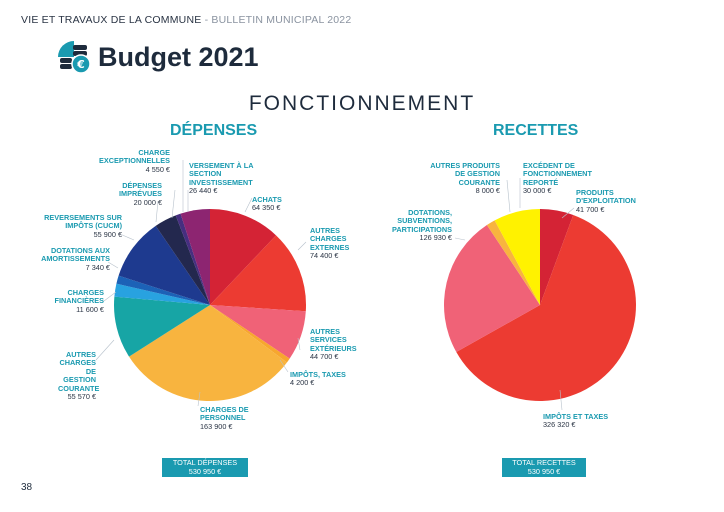  I want to click on label-charge-exceptionnelles: CHARGE EXCEPTIONNELLES 4 550 €, so click(134, 161).